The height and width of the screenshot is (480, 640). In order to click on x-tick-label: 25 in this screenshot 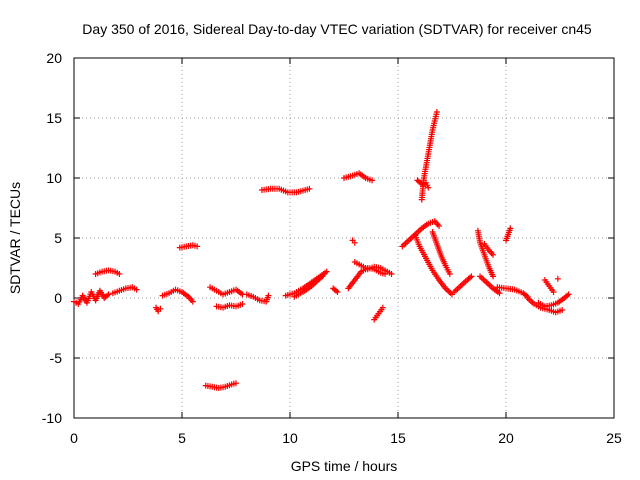, I will do `click(614, 438)`.